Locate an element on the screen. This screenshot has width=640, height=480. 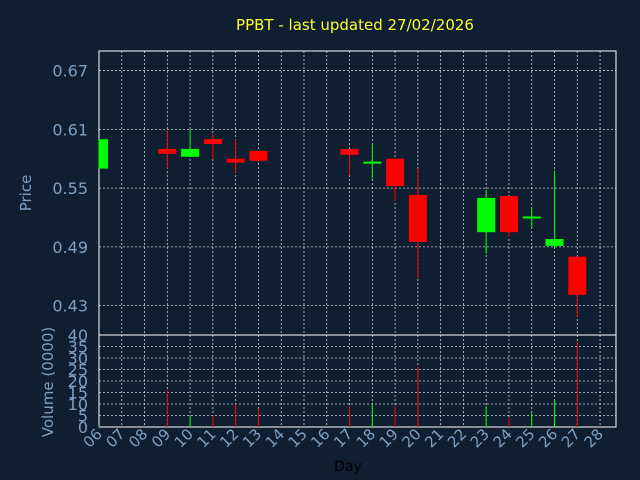
x-tick: 28 is located at coordinates (594, 438).